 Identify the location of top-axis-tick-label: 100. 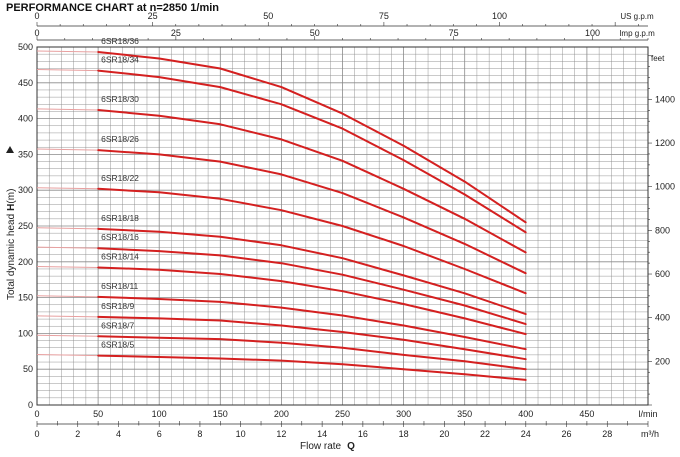
(592, 33).